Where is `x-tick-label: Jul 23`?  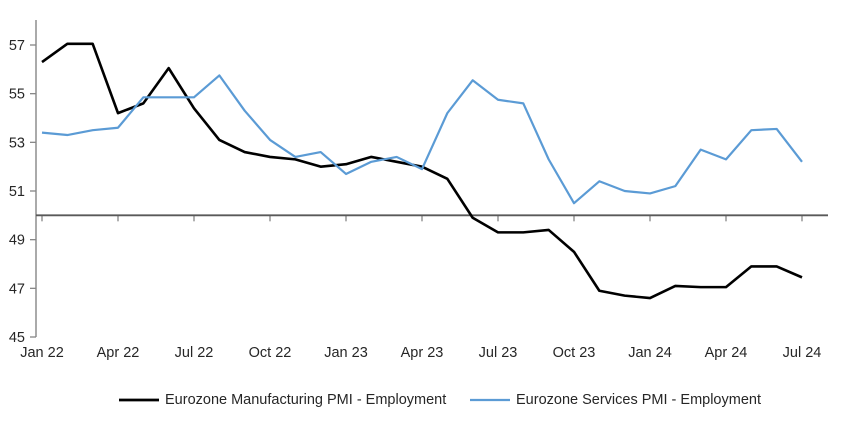
x-tick-label: Jul 23 is located at coordinates (498, 353).